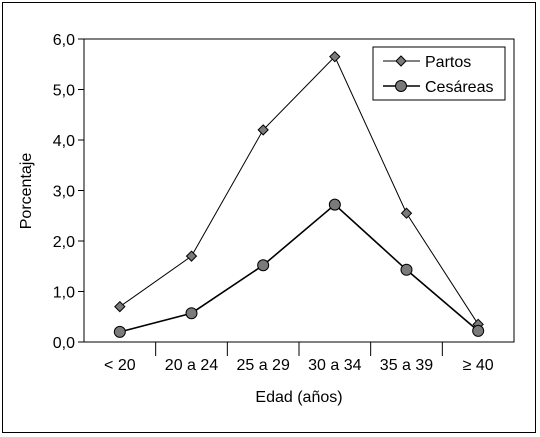  Describe the element at coordinates (401, 61) in the screenshot. I see `legend-marker-partos` at that location.